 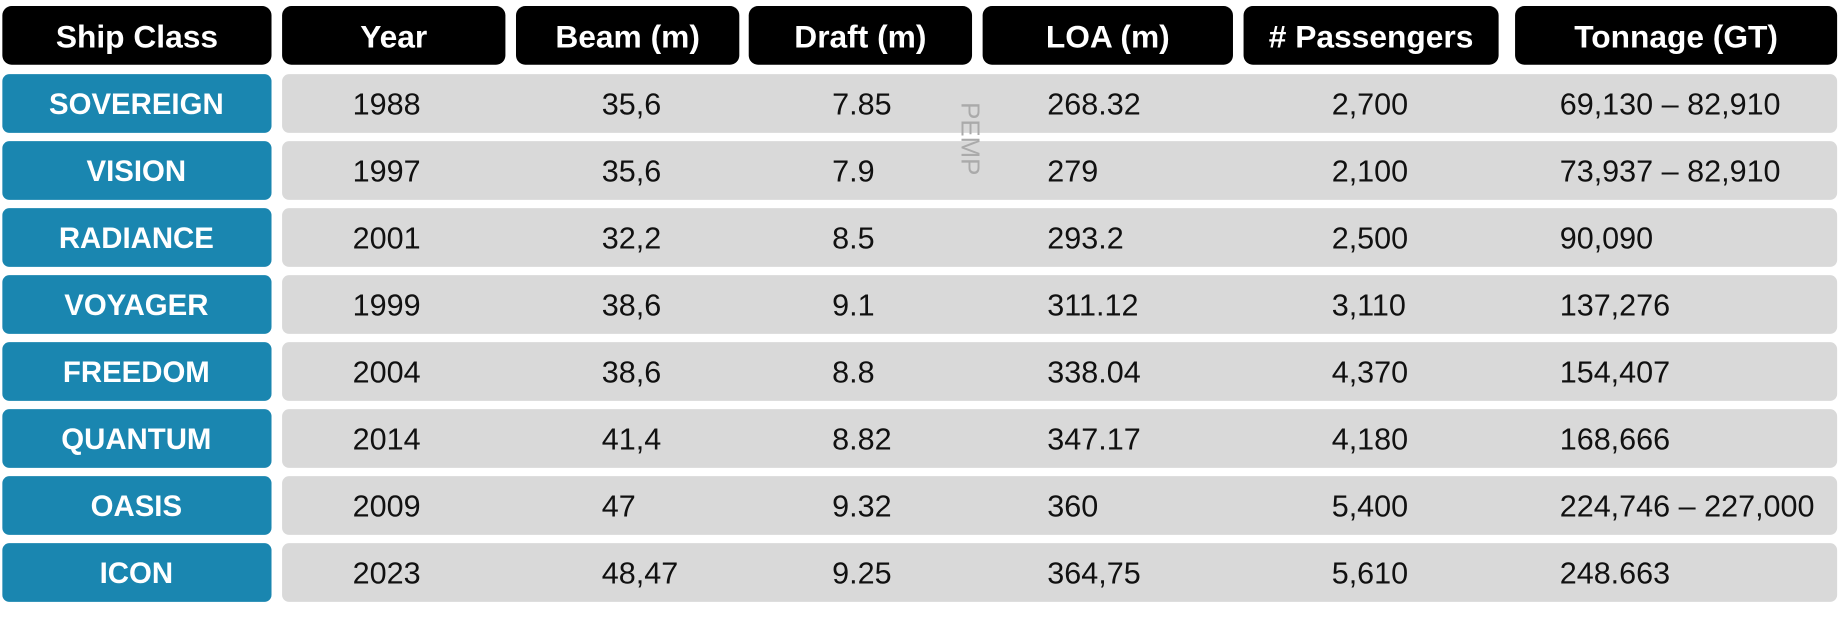 What do you see at coordinates (853, 239) in the screenshot?
I see `cell-text: 8.5` at bounding box center [853, 239].